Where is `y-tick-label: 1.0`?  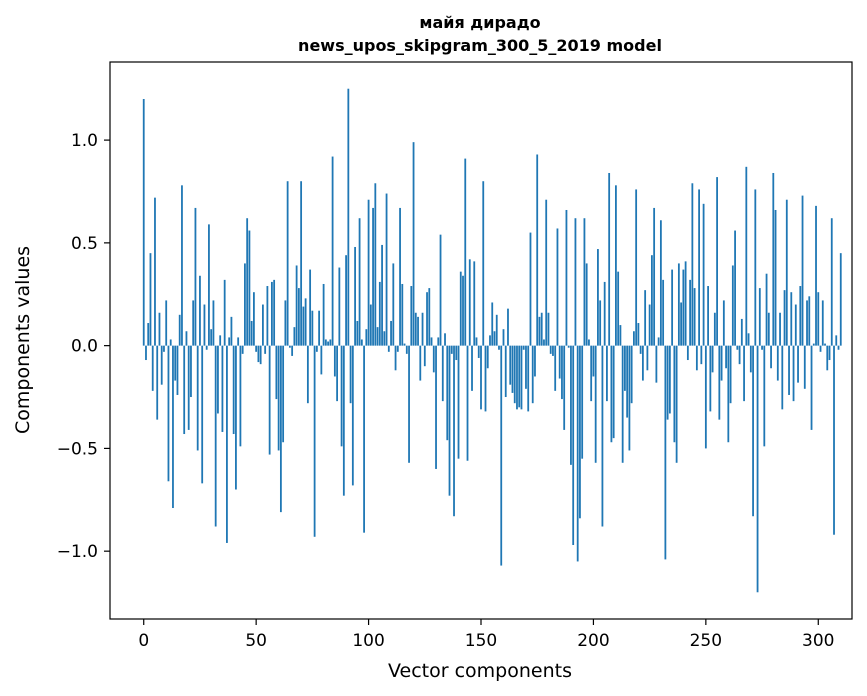 y-tick-label: 1.0 is located at coordinates (84, 141).